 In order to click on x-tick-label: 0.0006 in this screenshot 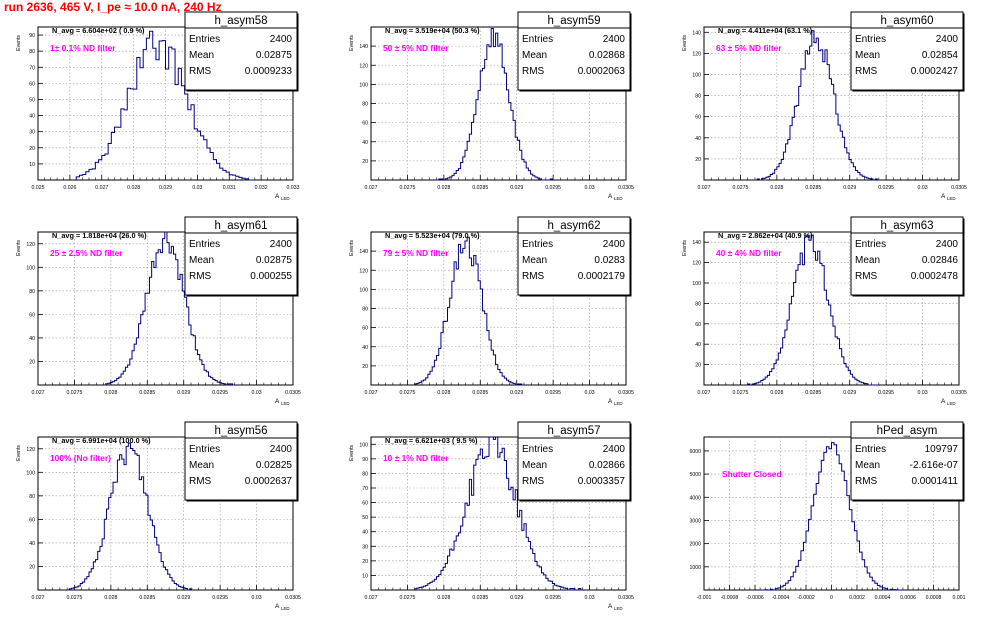, I will do `click(908, 598)`.